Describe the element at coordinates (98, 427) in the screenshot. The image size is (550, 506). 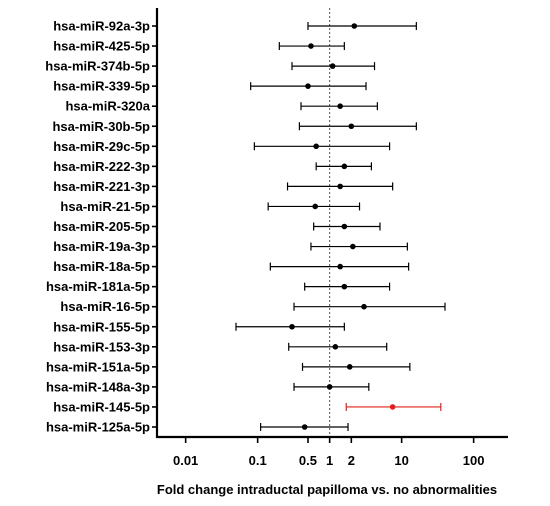
I see `row-label: hsa-miR-125a-5p` at that location.